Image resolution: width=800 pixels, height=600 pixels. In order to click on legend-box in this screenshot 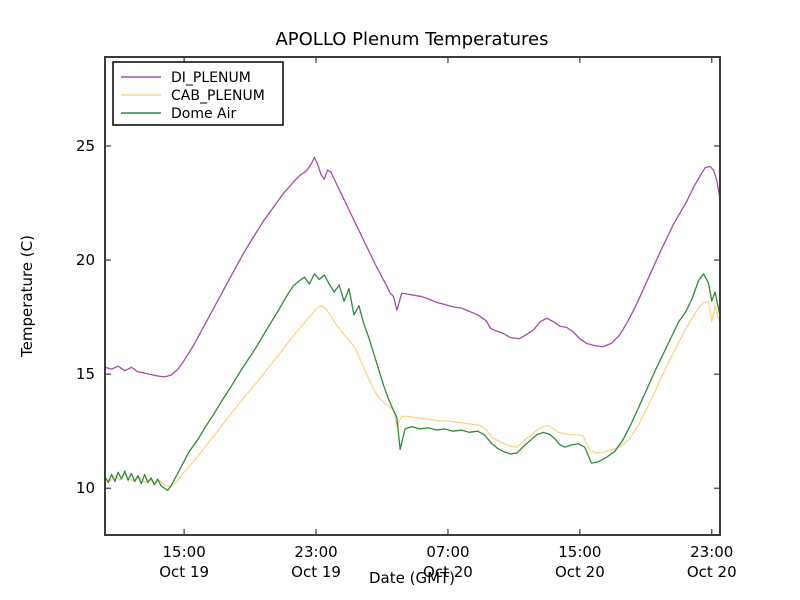, I will do `click(198, 93)`.